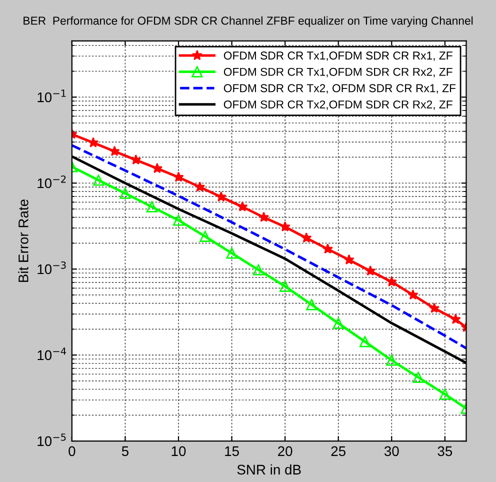 This screenshot has height=482, width=496. I want to click on y-axis-title: Bit Error Rate, so click(23, 241).